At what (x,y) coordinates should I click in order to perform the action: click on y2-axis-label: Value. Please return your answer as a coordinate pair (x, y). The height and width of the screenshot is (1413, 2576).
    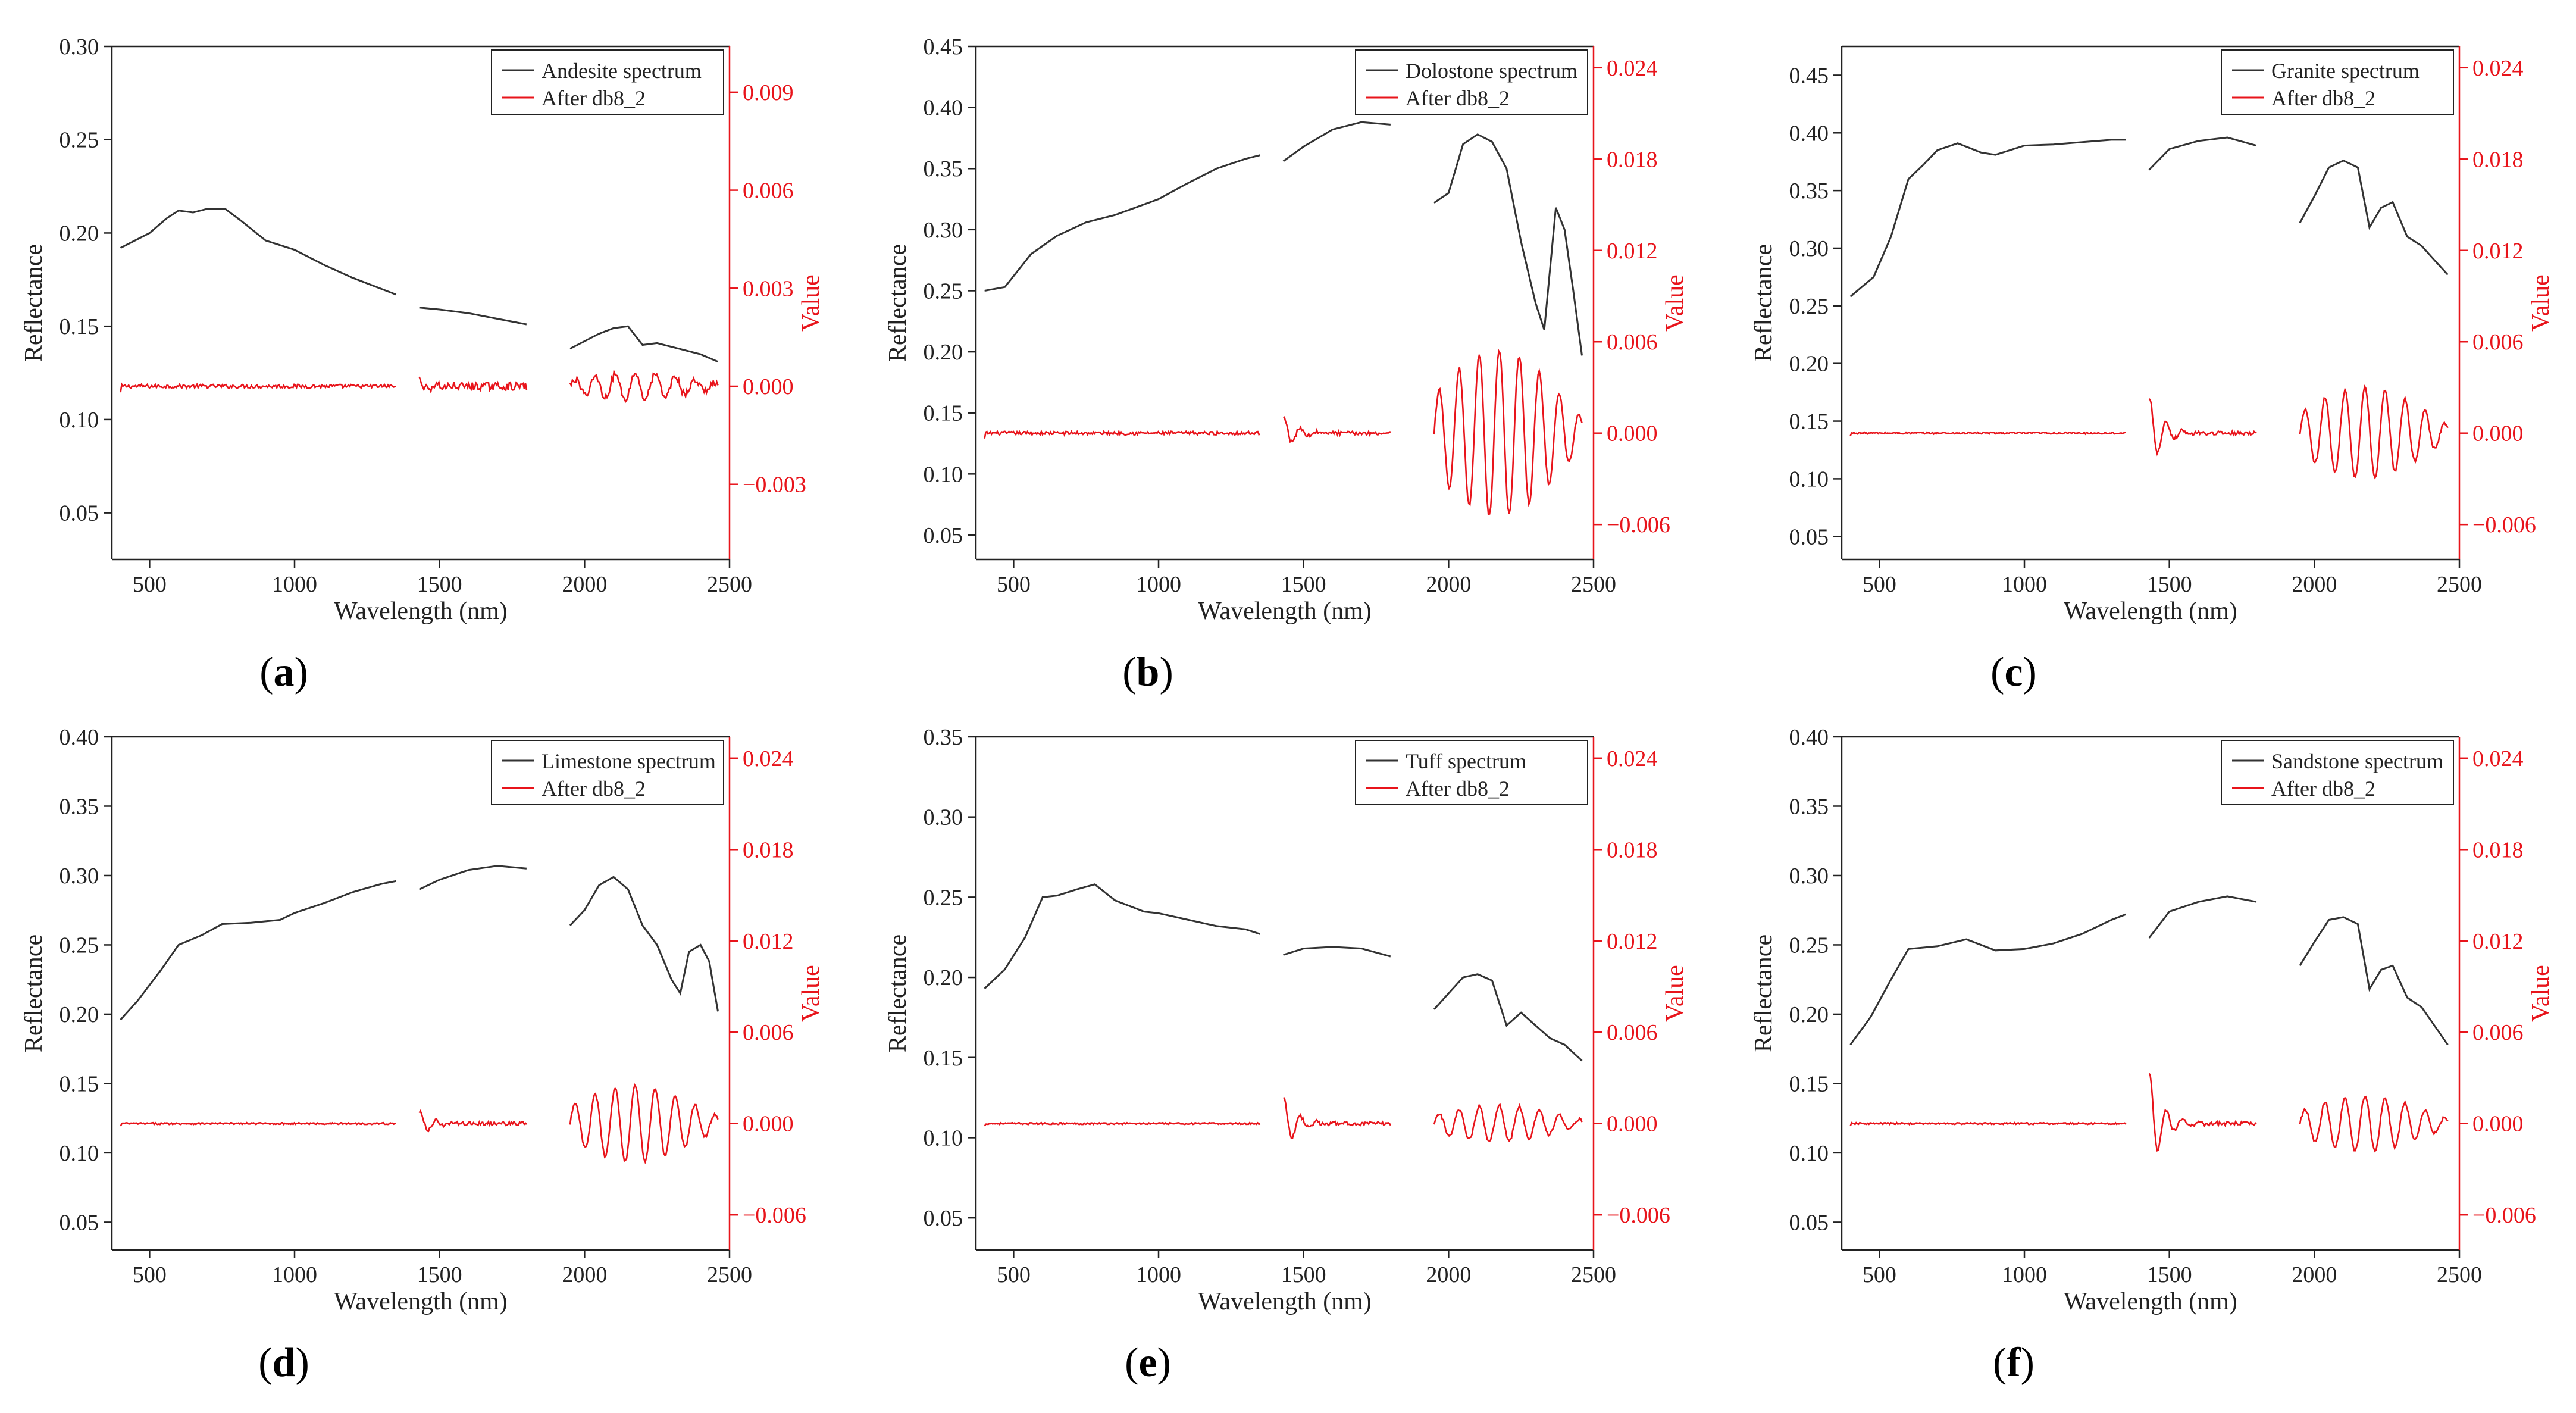
    Looking at the image, I should click on (2541, 994).